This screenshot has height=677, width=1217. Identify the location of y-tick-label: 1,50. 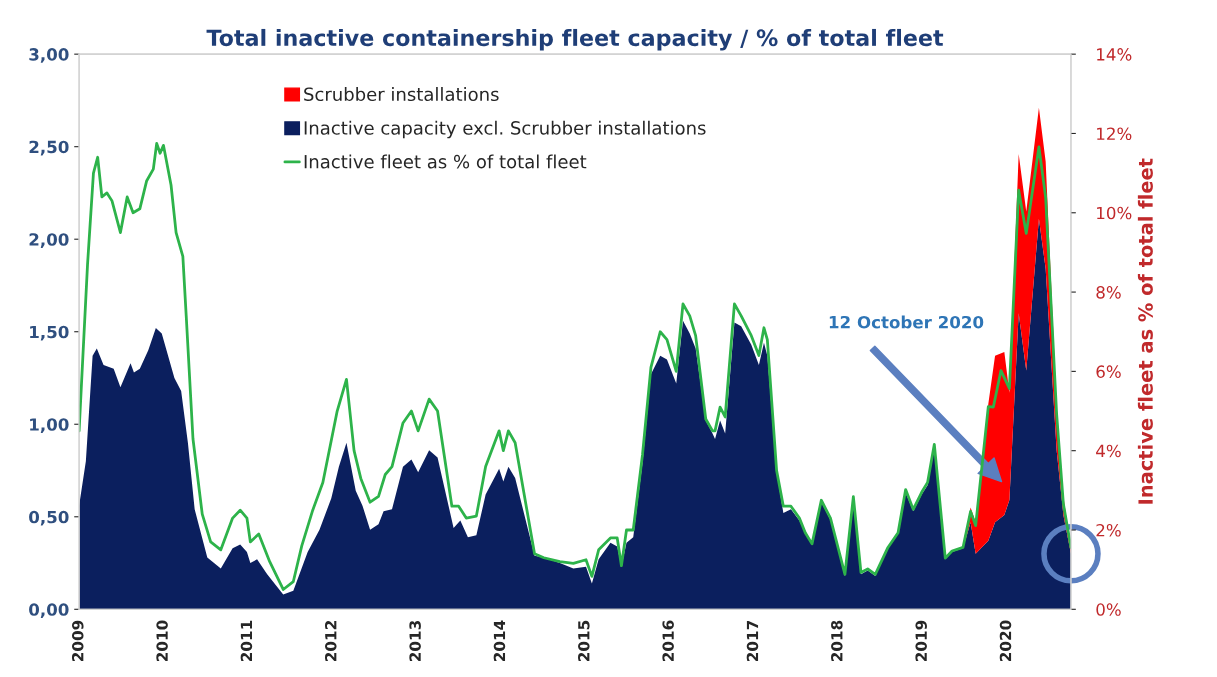
(49, 333).